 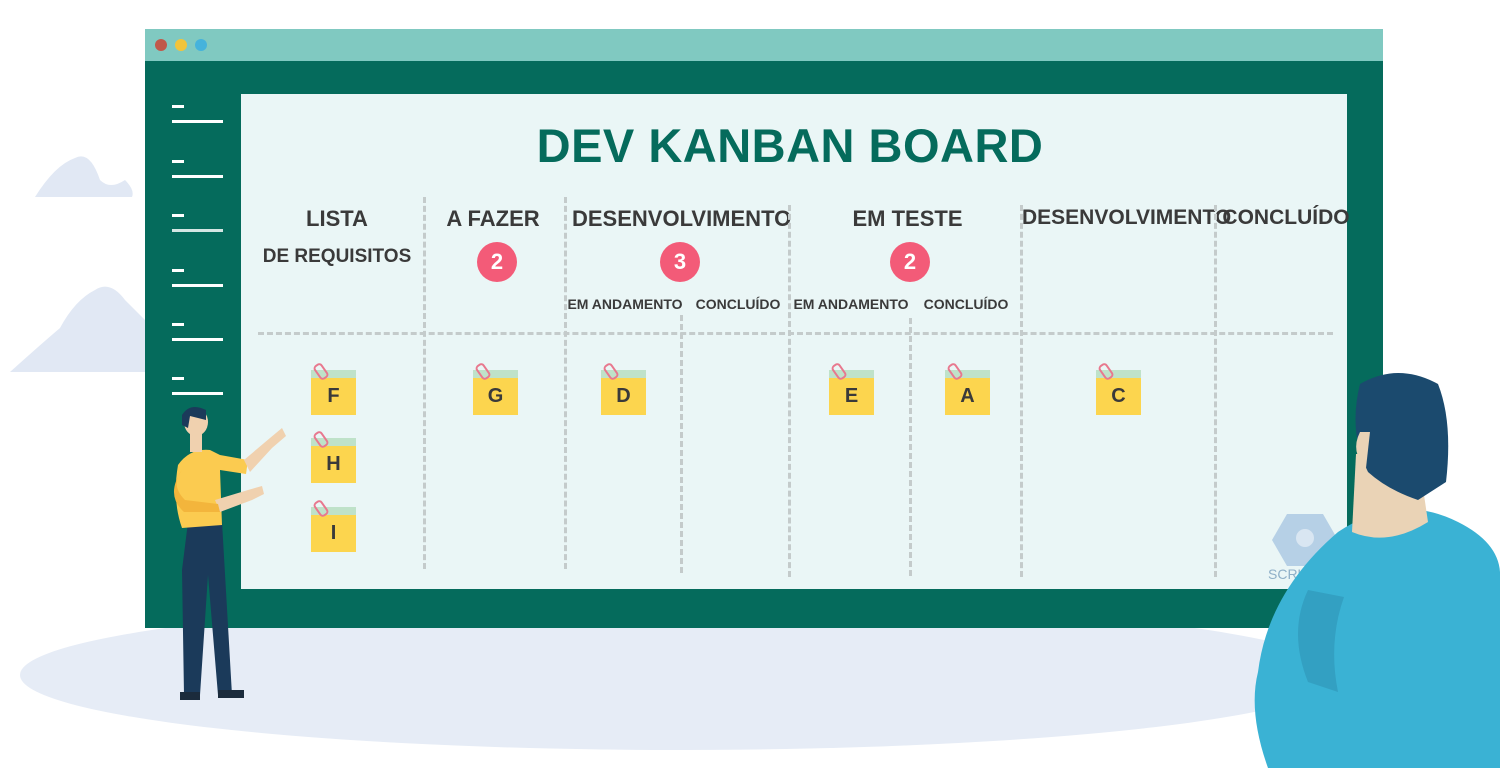 What do you see at coordinates (77, 264) in the screenshot?
I see `cloud-illustration` at bounding box center [77, 264].